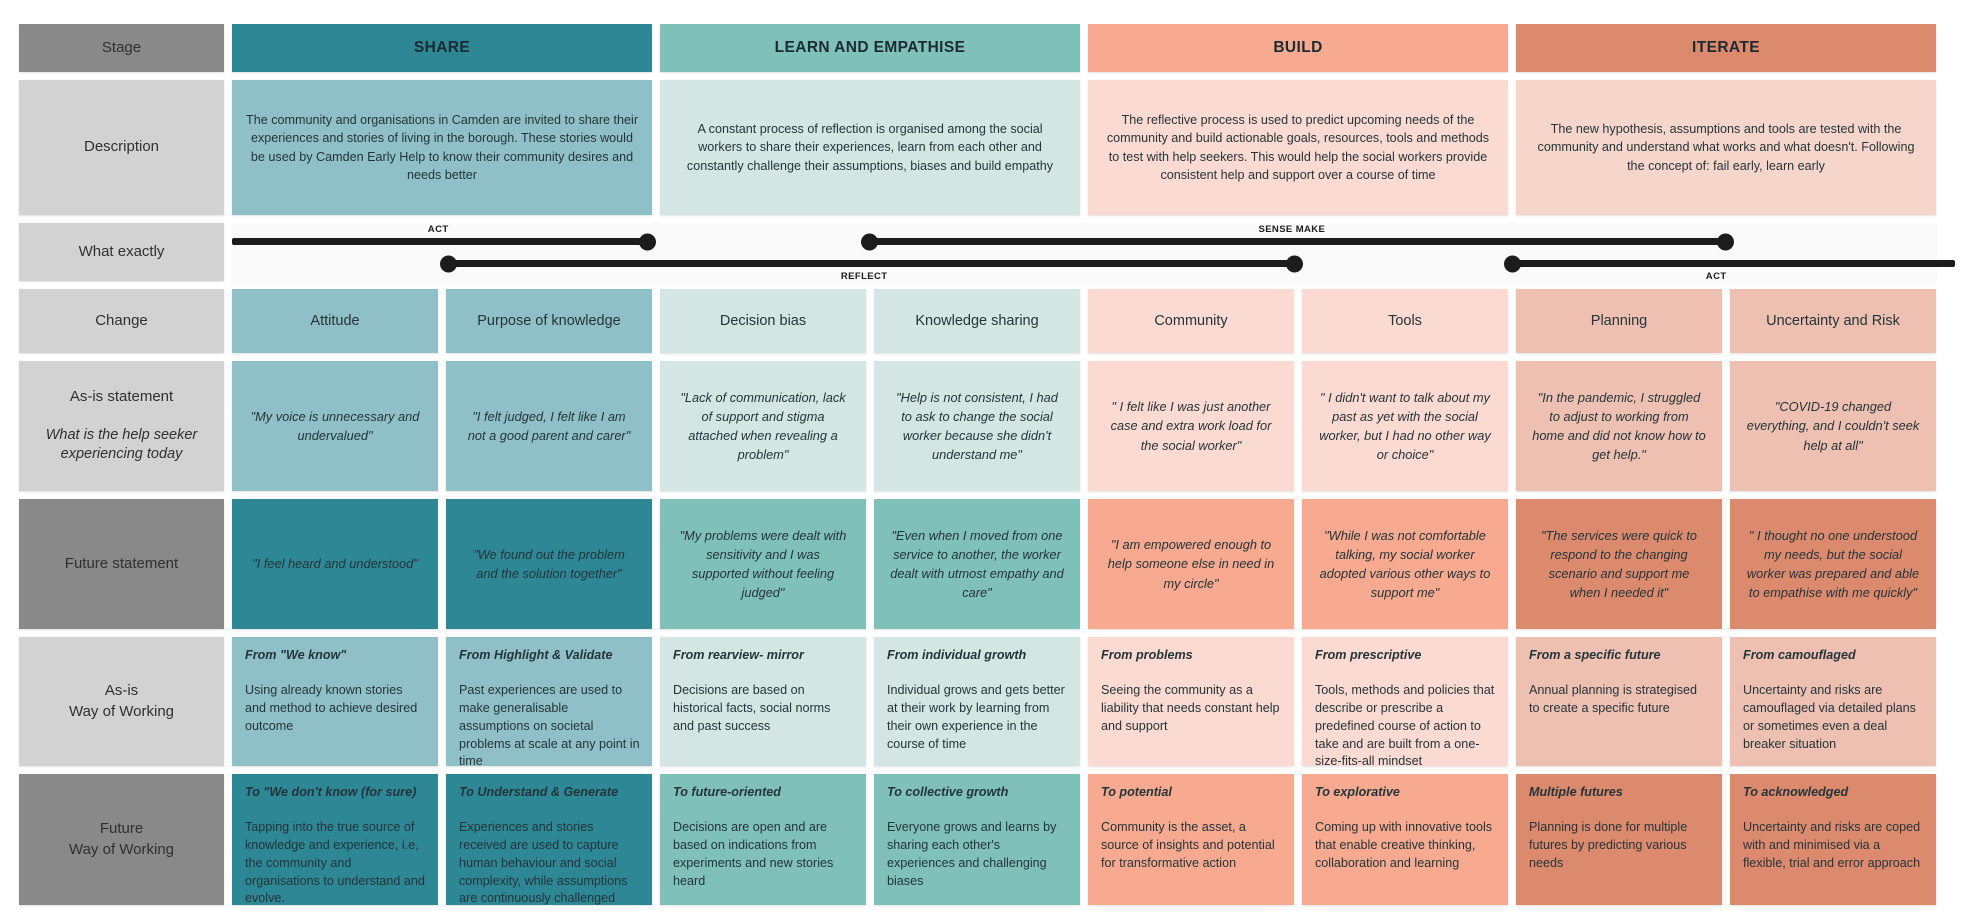 This screenshot has height=910, width=1962. Describe the element at coordinates (738, 655) in the screenshot. I see `asis-wow-title: From rearview- mirror` at that location.